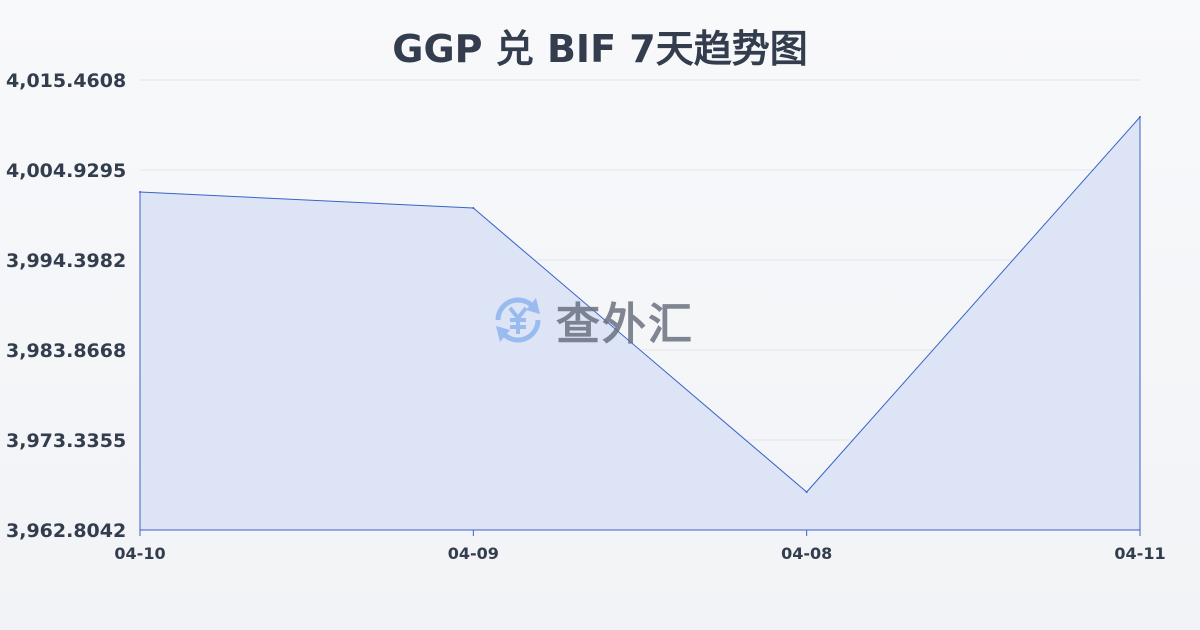 This screenshot has width=1200, height=630. What do you see at coordinates (66, 81) in the screenshot?
I see `y-tick-label: 4,015.4608` at bounding box center [66, 81].